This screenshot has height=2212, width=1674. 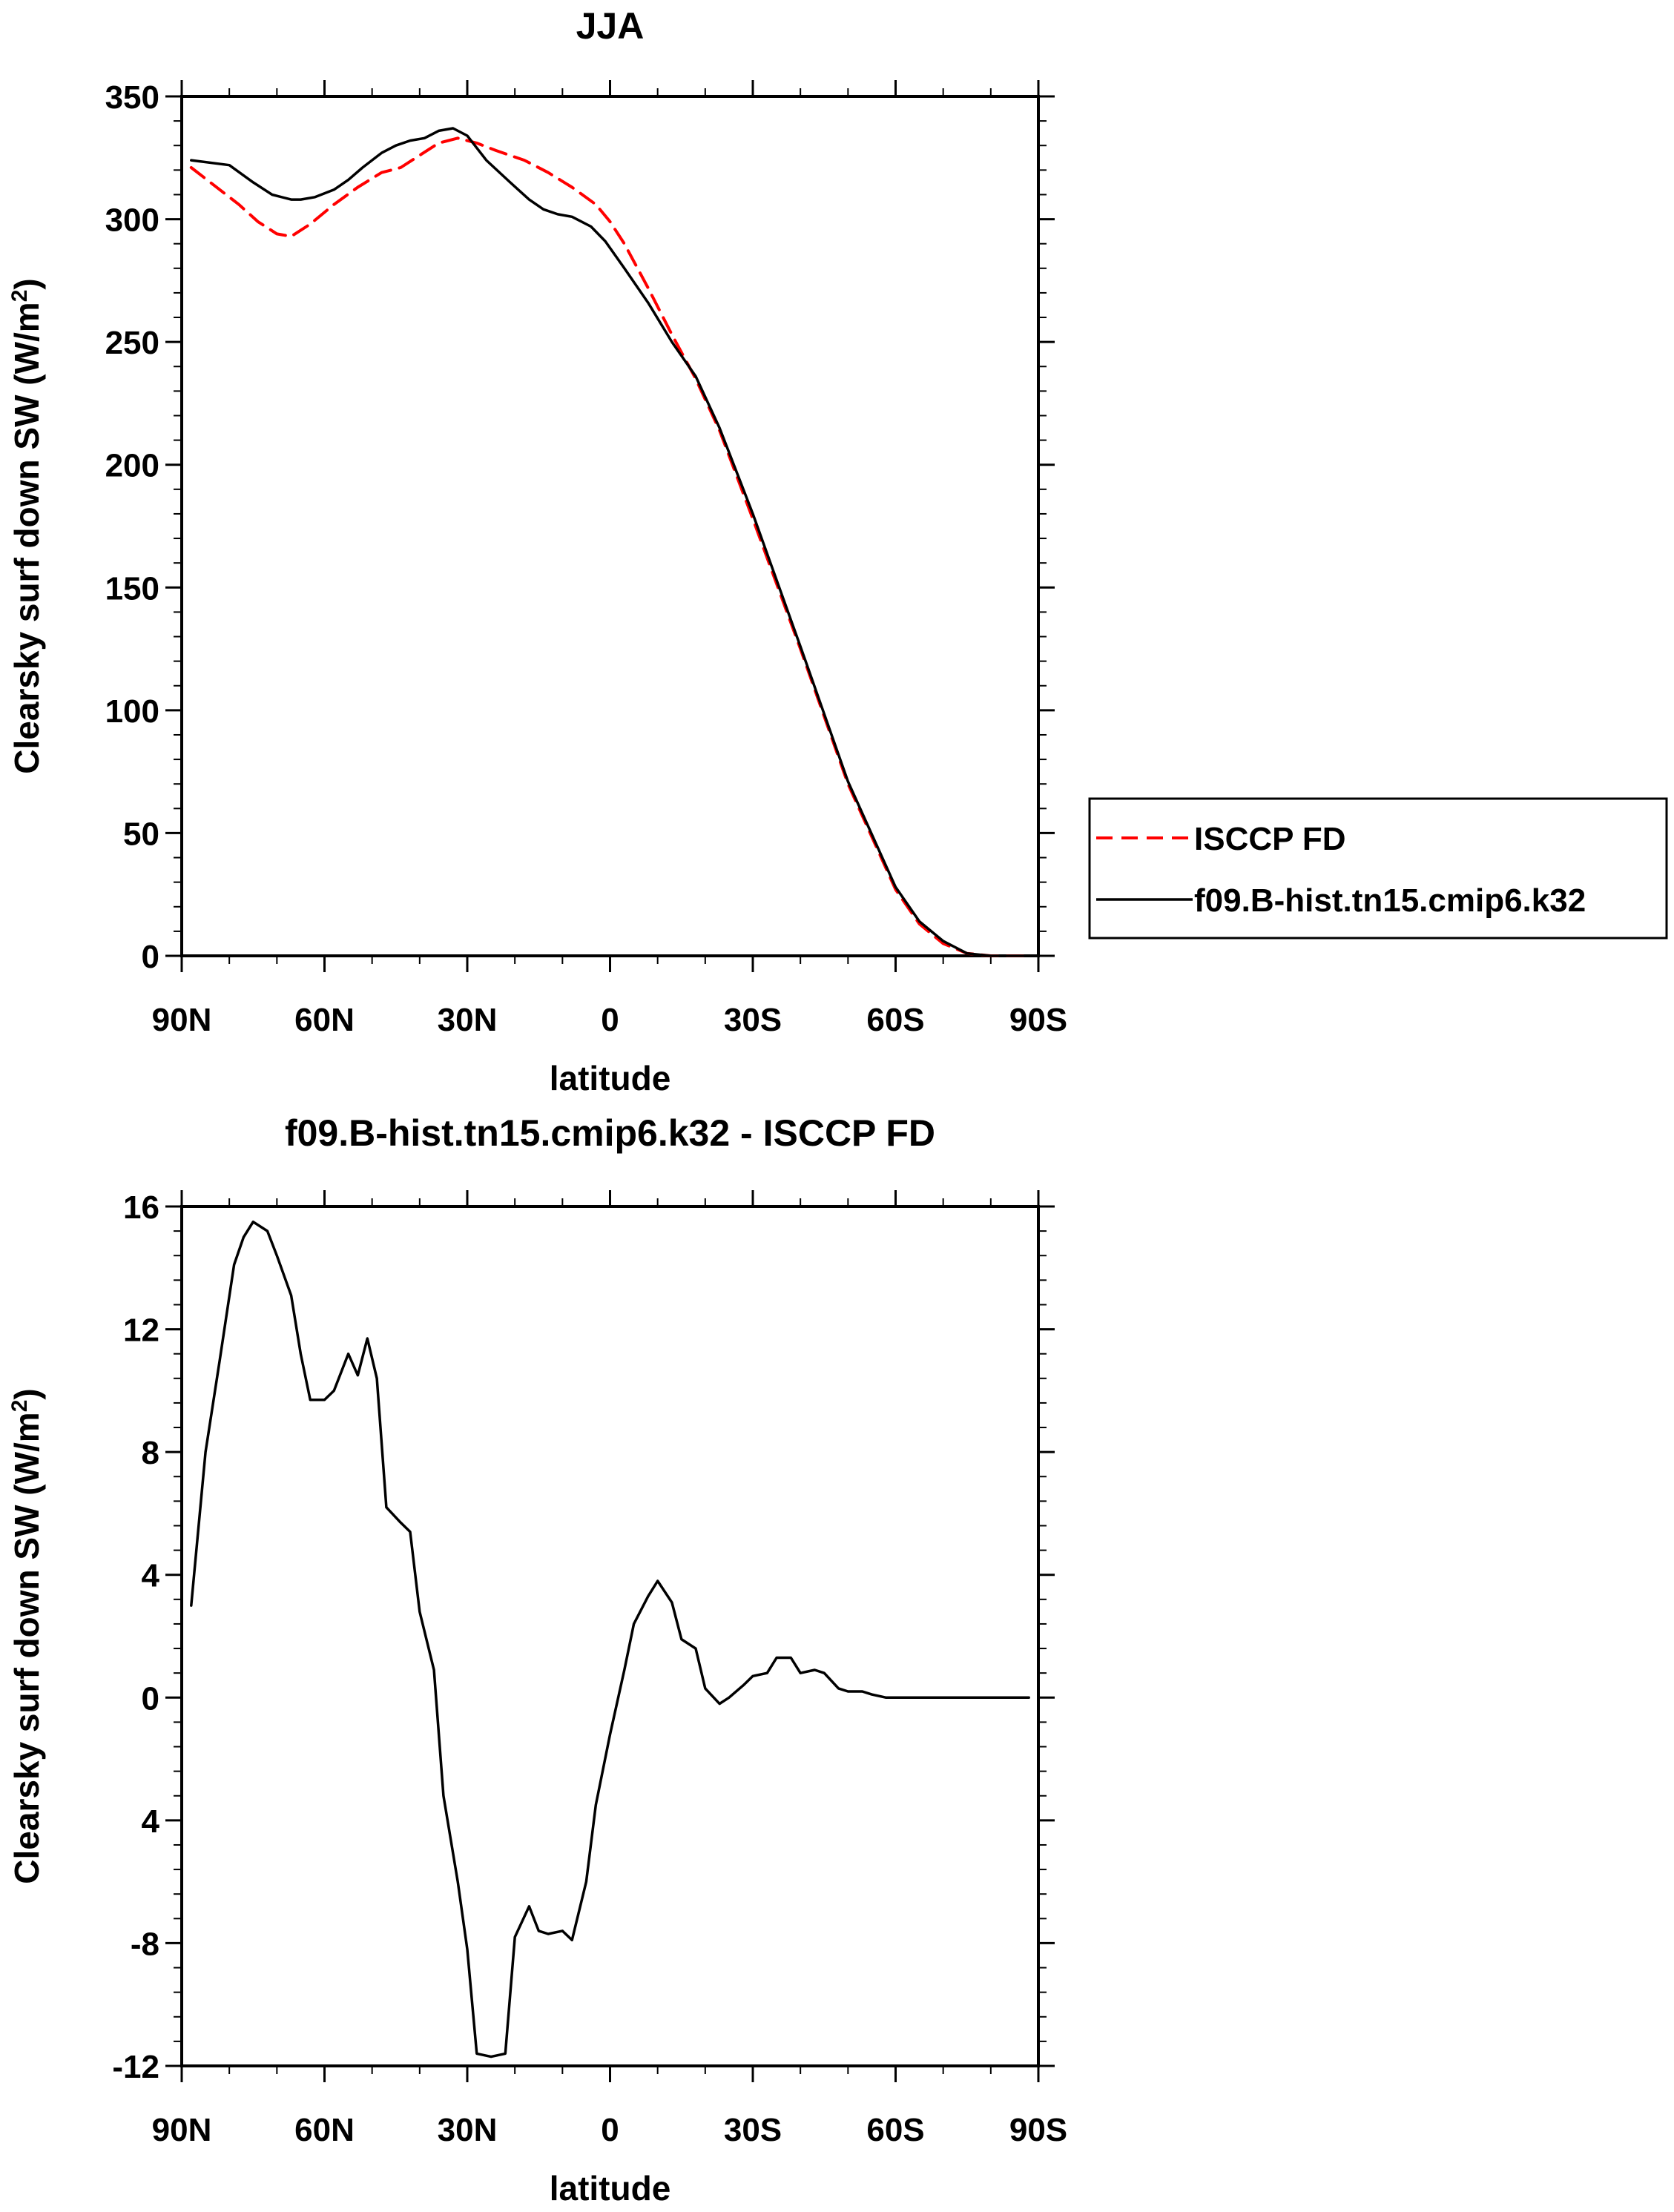 What do you see at coordinates (610, 1133) in the screenshot?
I see `chart-title: f09.B-hist.tn15.cmip6.k32 - ISCCP FD` at bounding box center [610, 1133].